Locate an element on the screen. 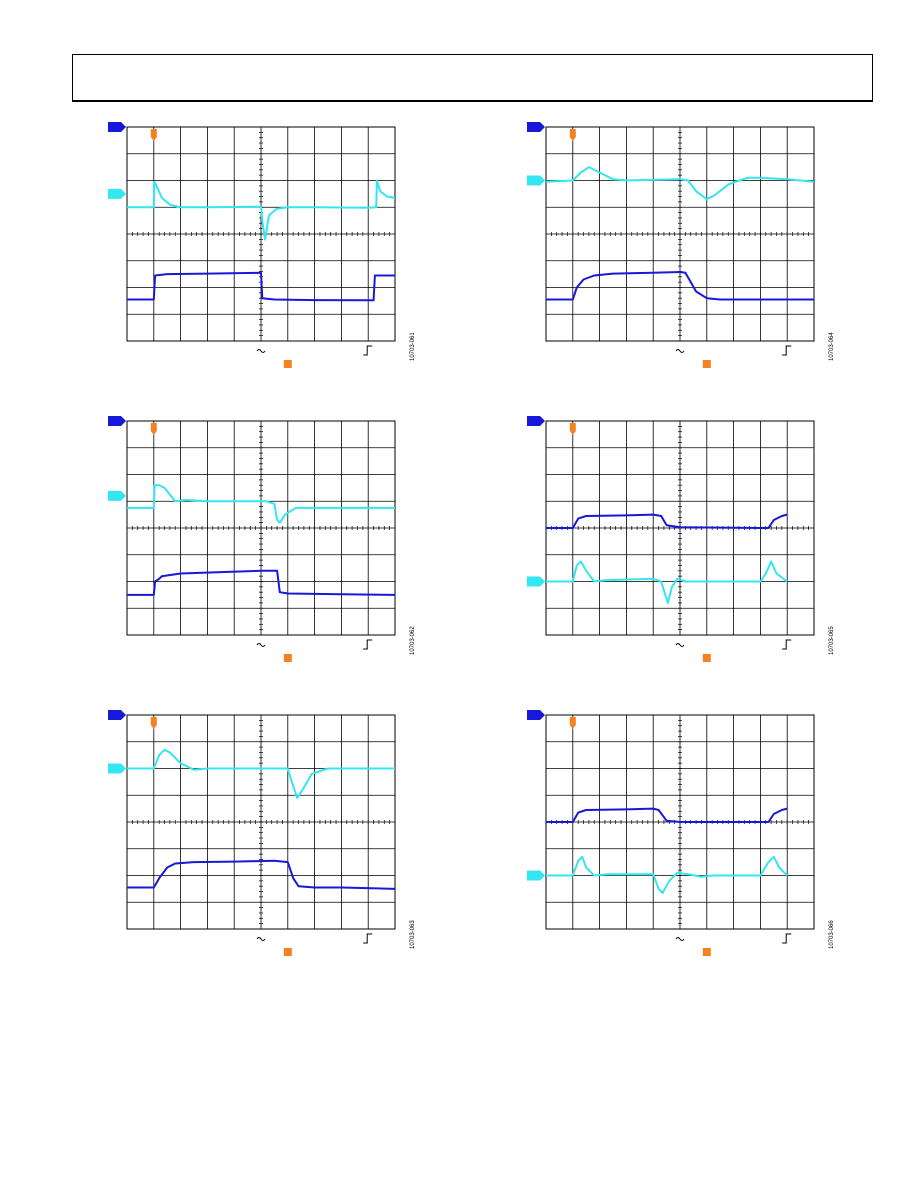  scope-svg: 10703-062 is located at coordinates (262, 539).